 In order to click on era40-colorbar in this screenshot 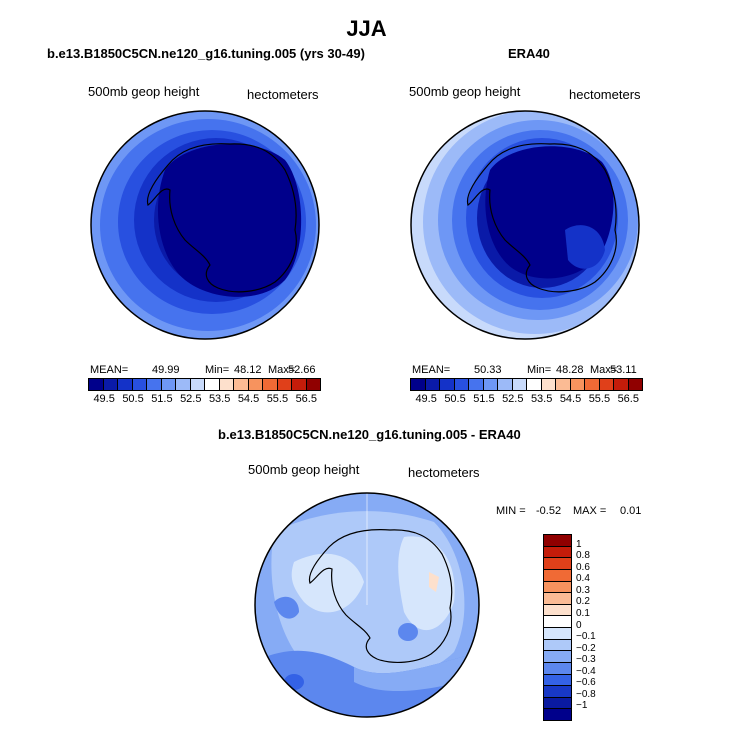, I will do `click(526, 384)`.